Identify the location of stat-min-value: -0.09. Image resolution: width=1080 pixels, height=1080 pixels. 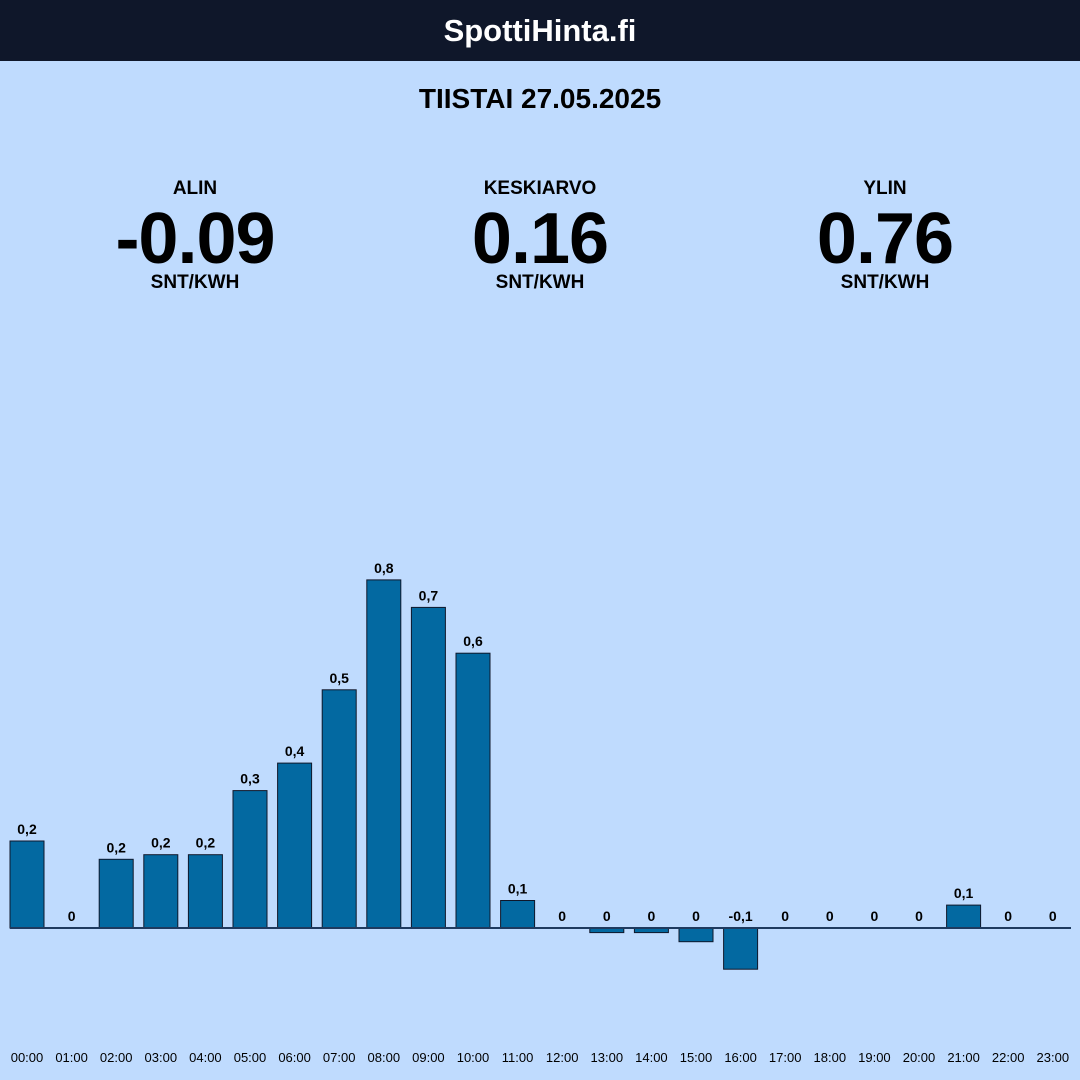
(195, 239).